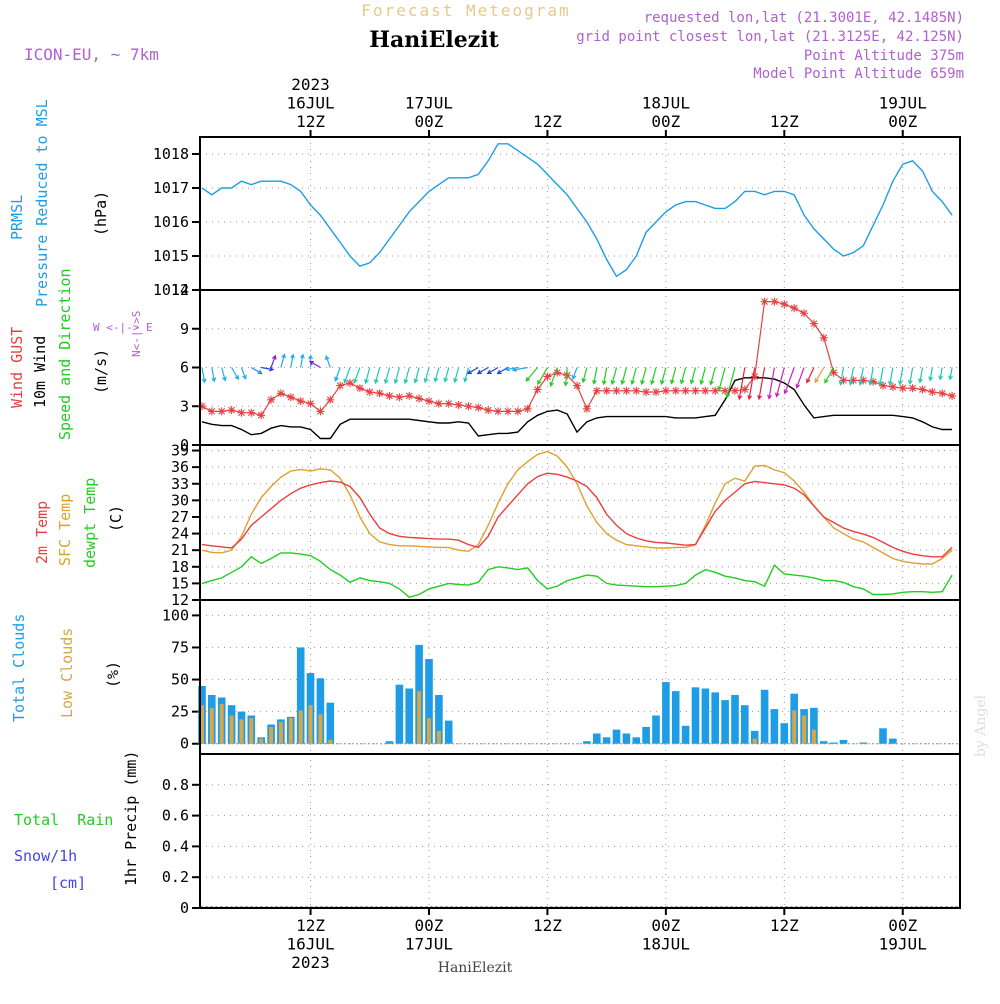 Image resolution: width=1000 pixels, height=1004 pixels. Describe the element at coordinates (184, 445) in the screenshot. I see `wind-ytick-label: 0` at that location.